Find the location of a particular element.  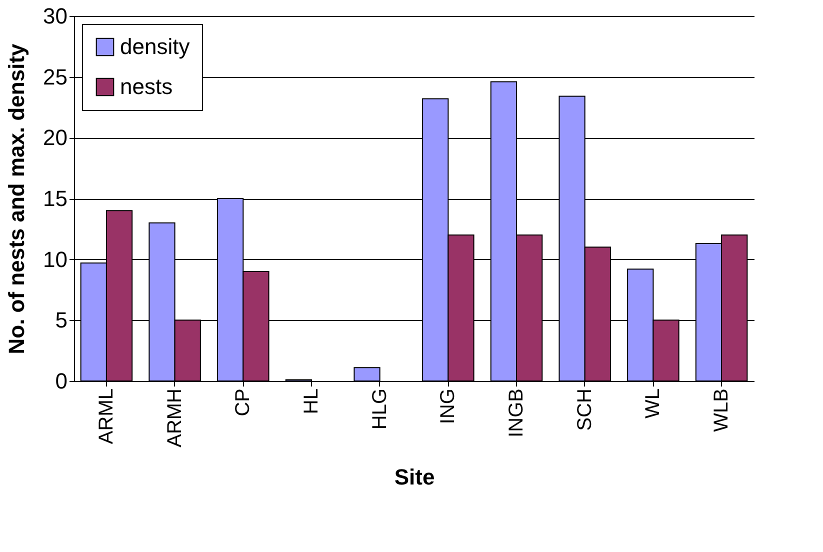

x-tick-label: ARML is located at coordinates (106, 416).